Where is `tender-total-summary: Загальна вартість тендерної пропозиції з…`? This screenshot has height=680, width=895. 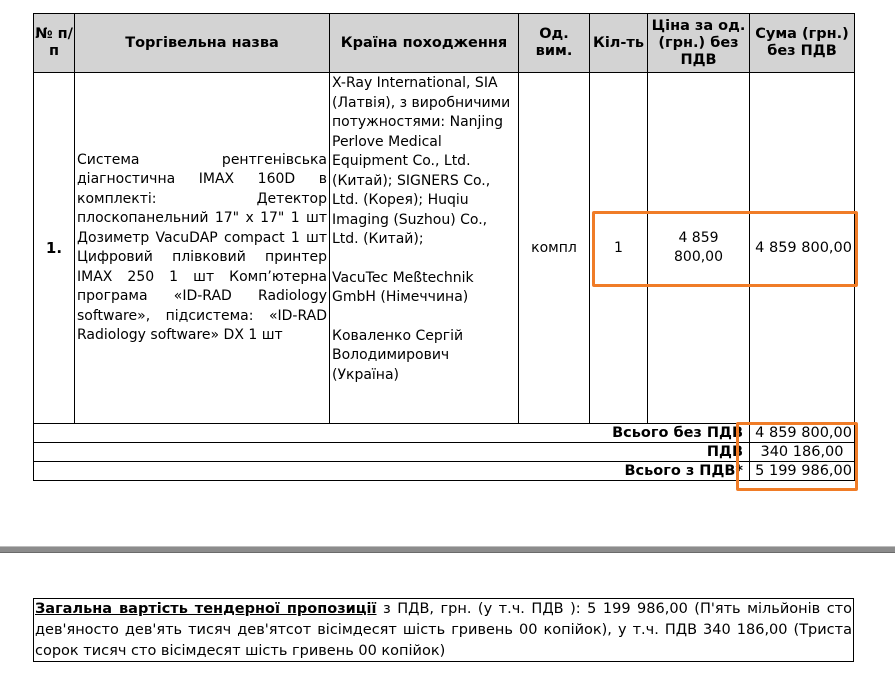
tender-total-summary: Загальна вартість тендерної пропозиції з… is located at coordinates (443, 630).